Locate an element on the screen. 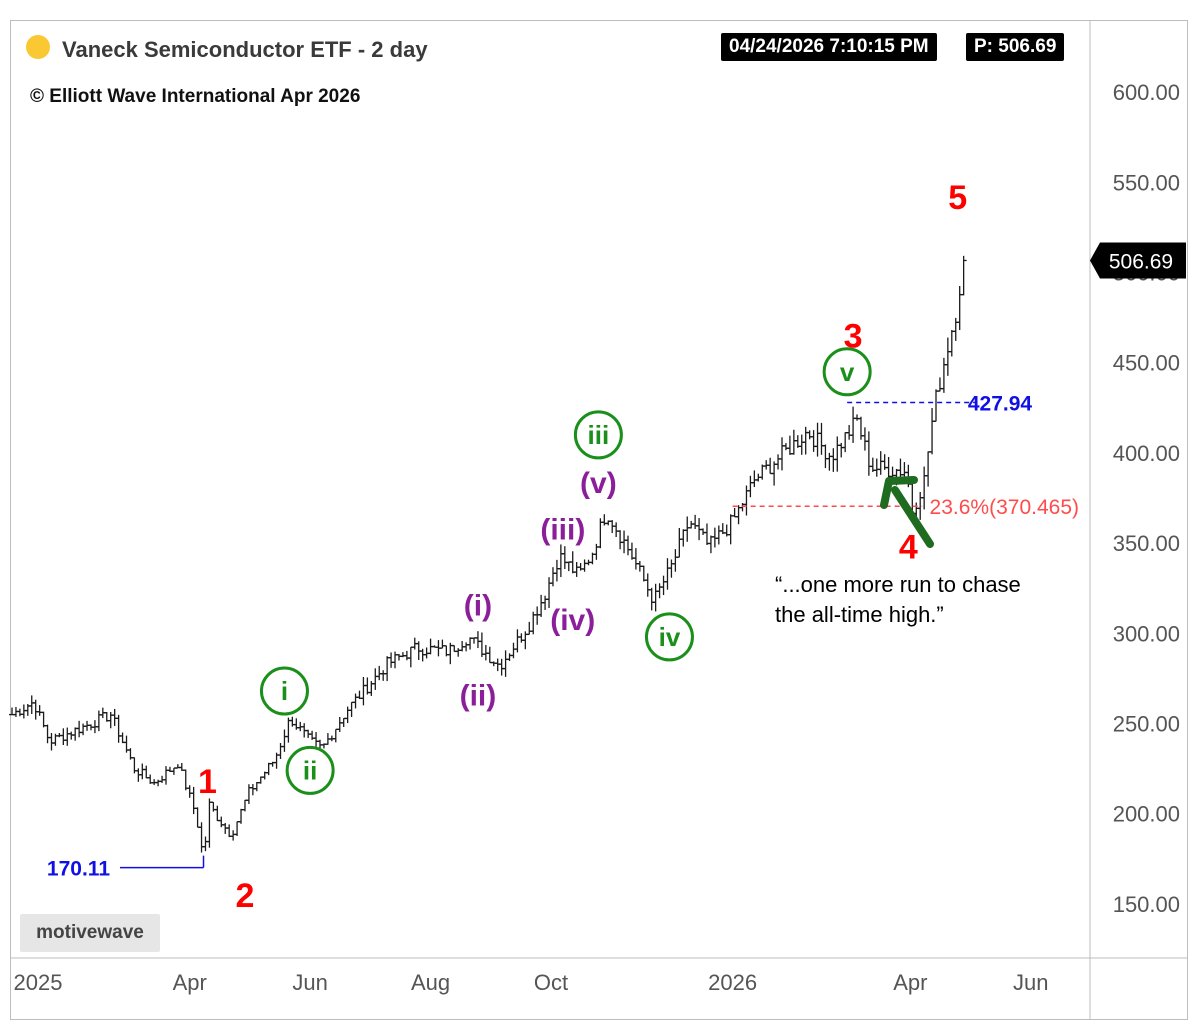 This screenshot has height=1031, width=1200. y-tick-label: 150.00 is located at coordinates (1146, 904).